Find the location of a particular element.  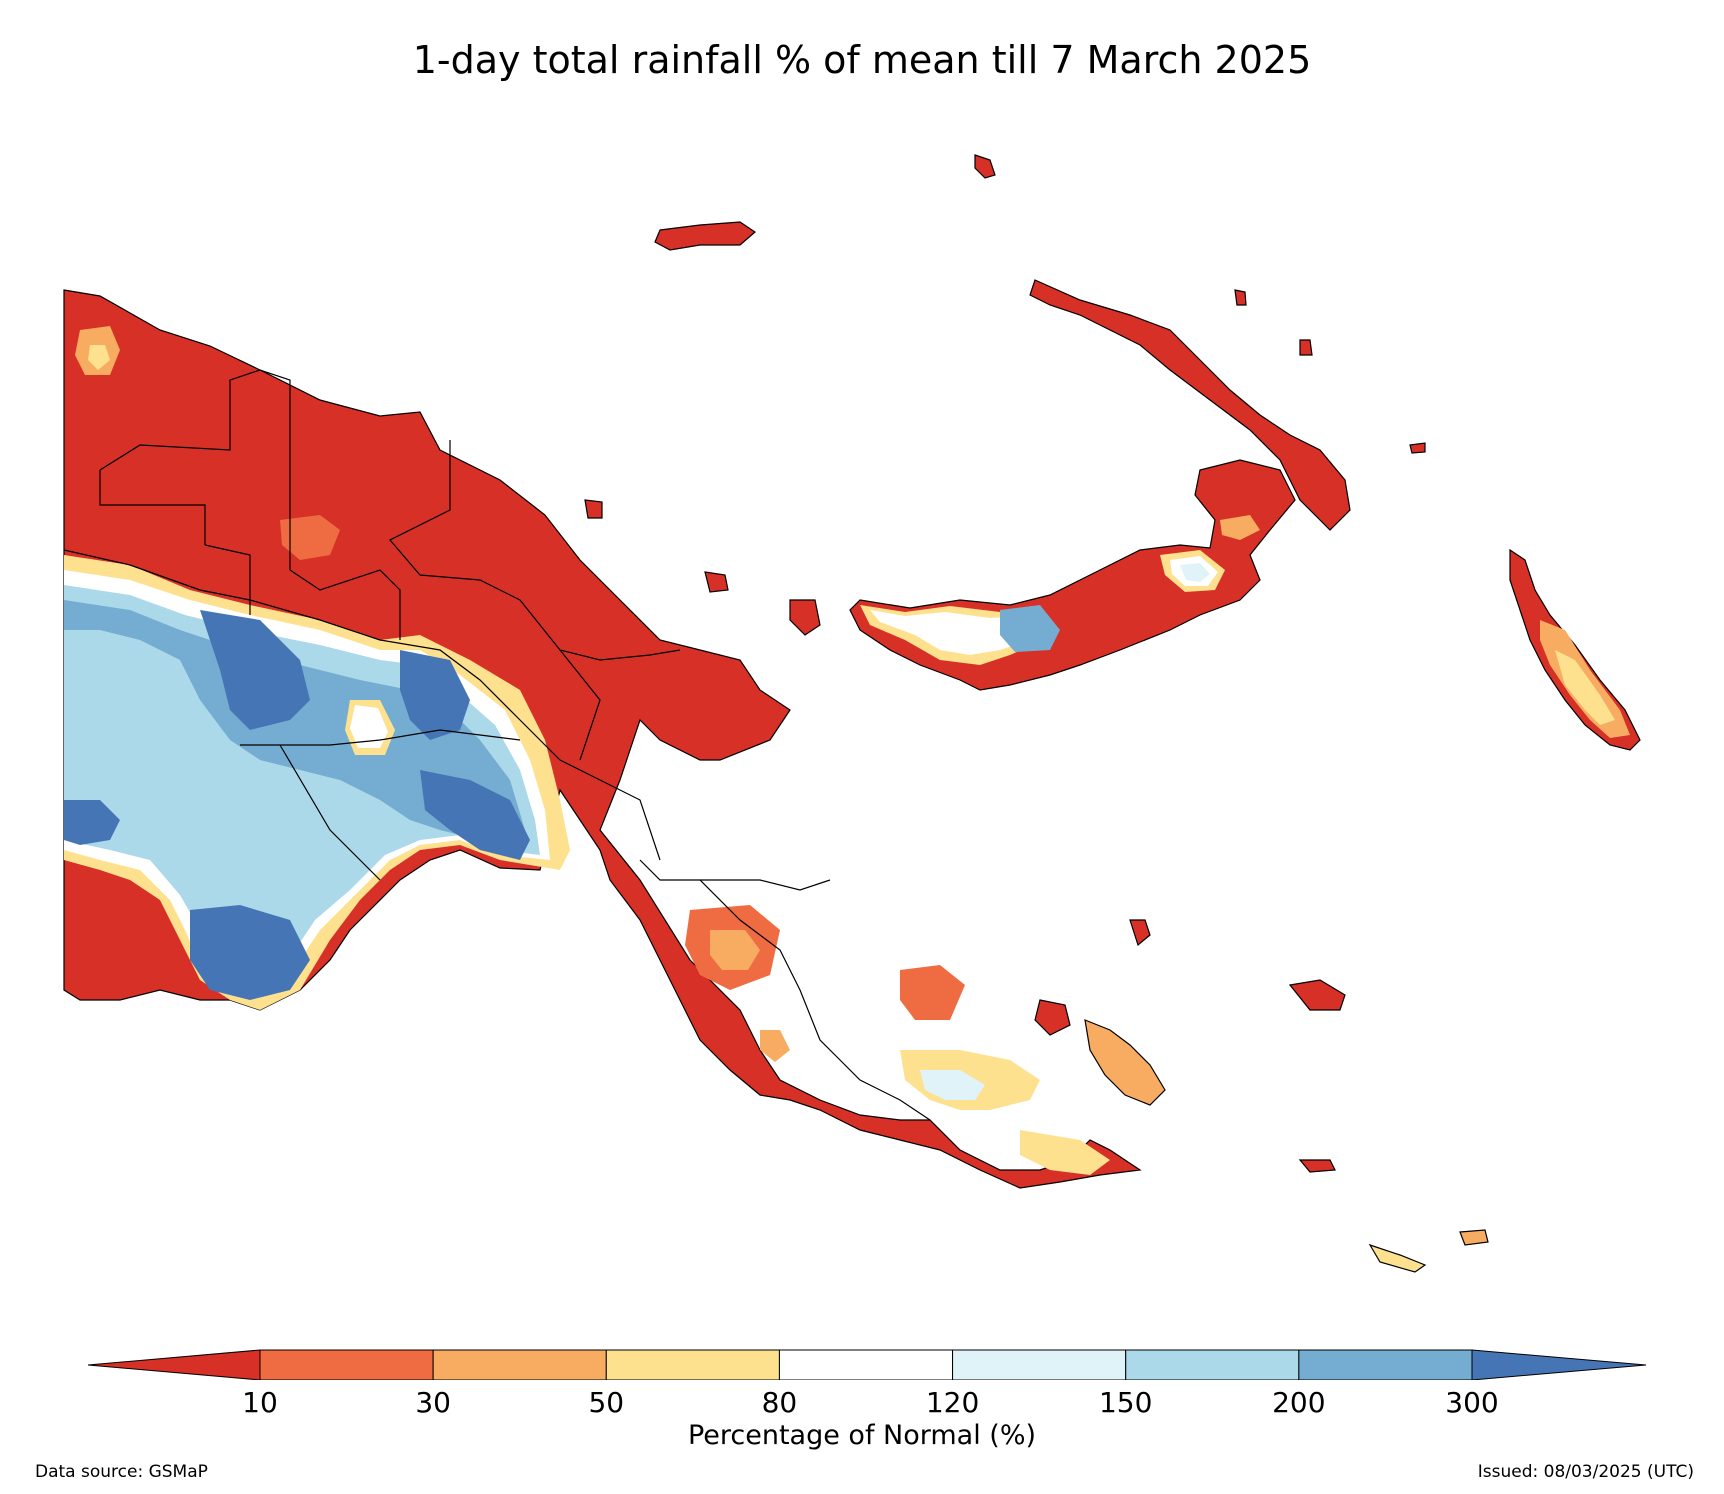

new-ireland is located at coordinates (1190, 405).